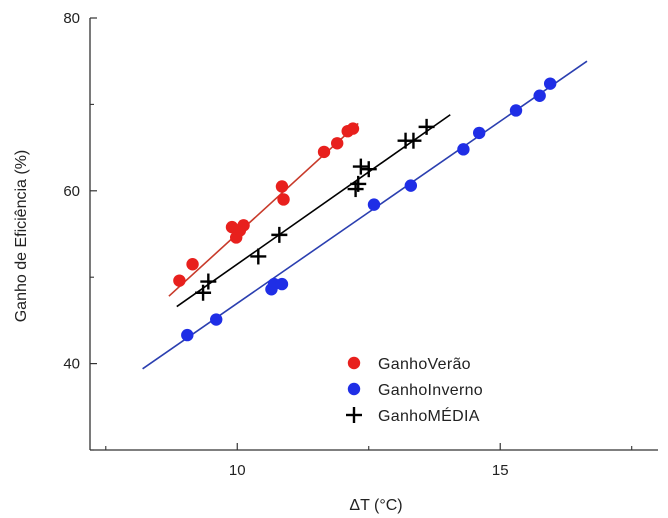 The height and width of the screenshot is (518, 668). Describe the element at coordinates (71, 18) in the screenshot. I see `y-tick-label: 80` at that location.